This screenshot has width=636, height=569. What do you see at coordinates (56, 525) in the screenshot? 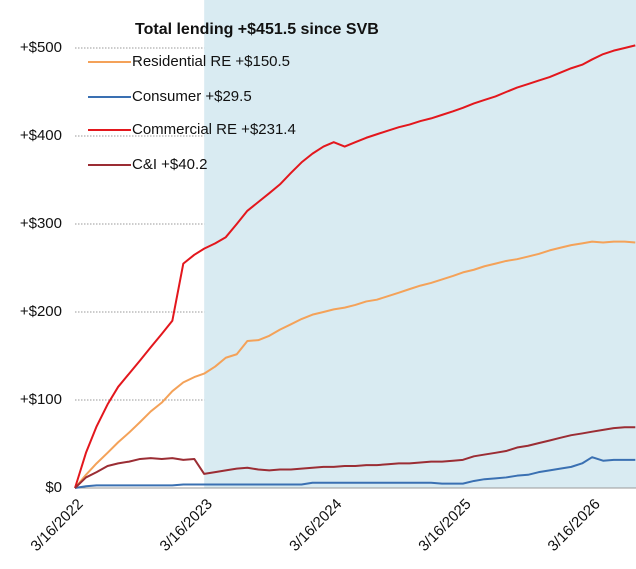
I see `x-tick-label: 3/16/2022` at bounding box center [56, 525].